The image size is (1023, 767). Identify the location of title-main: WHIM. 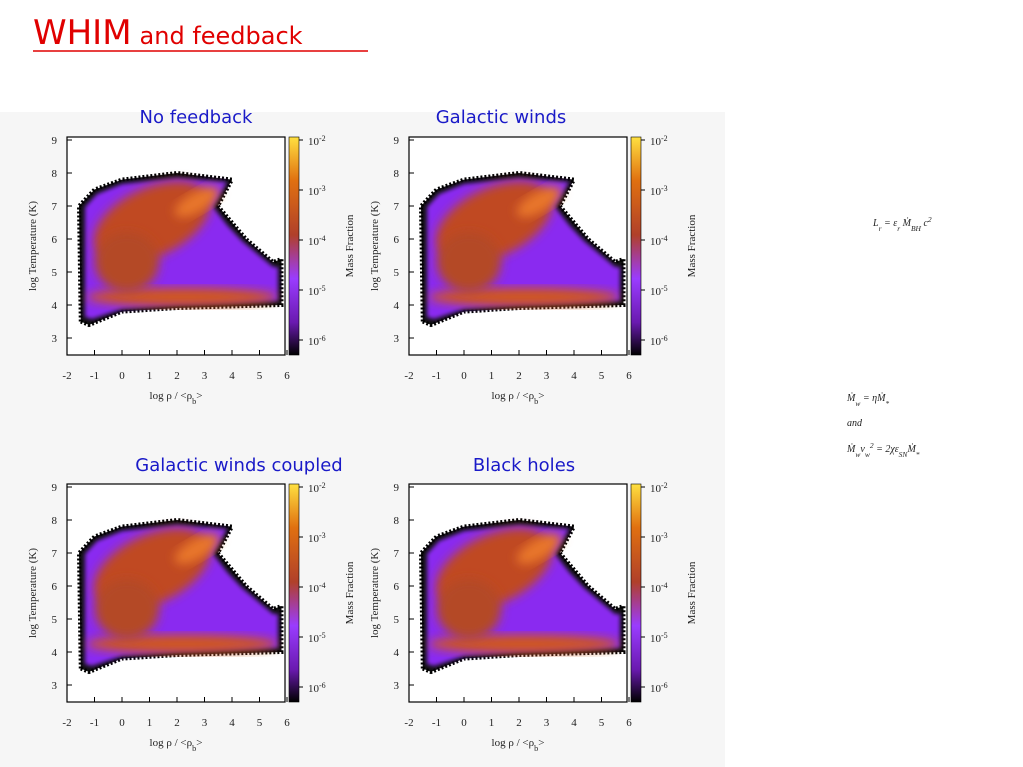
(82, 33).